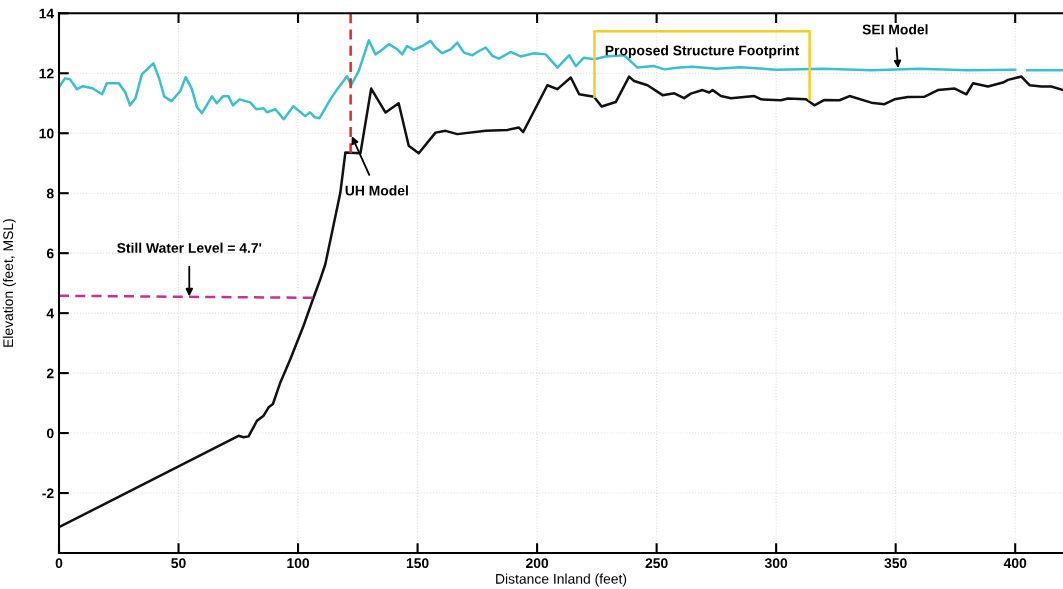 The height and width of the screenshot is (589, 1063). I want to click on annotation: Proposed Structure Footprint, so click(702, 52).